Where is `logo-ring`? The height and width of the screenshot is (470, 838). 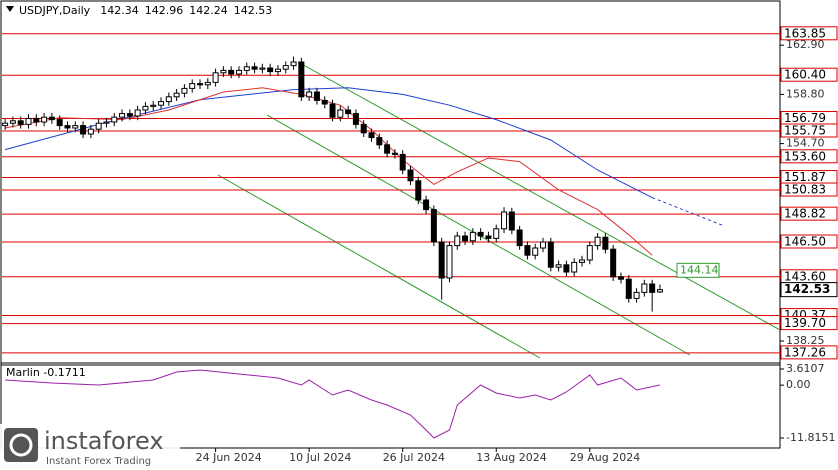
logo-ring is located at coordinates (21, 445).